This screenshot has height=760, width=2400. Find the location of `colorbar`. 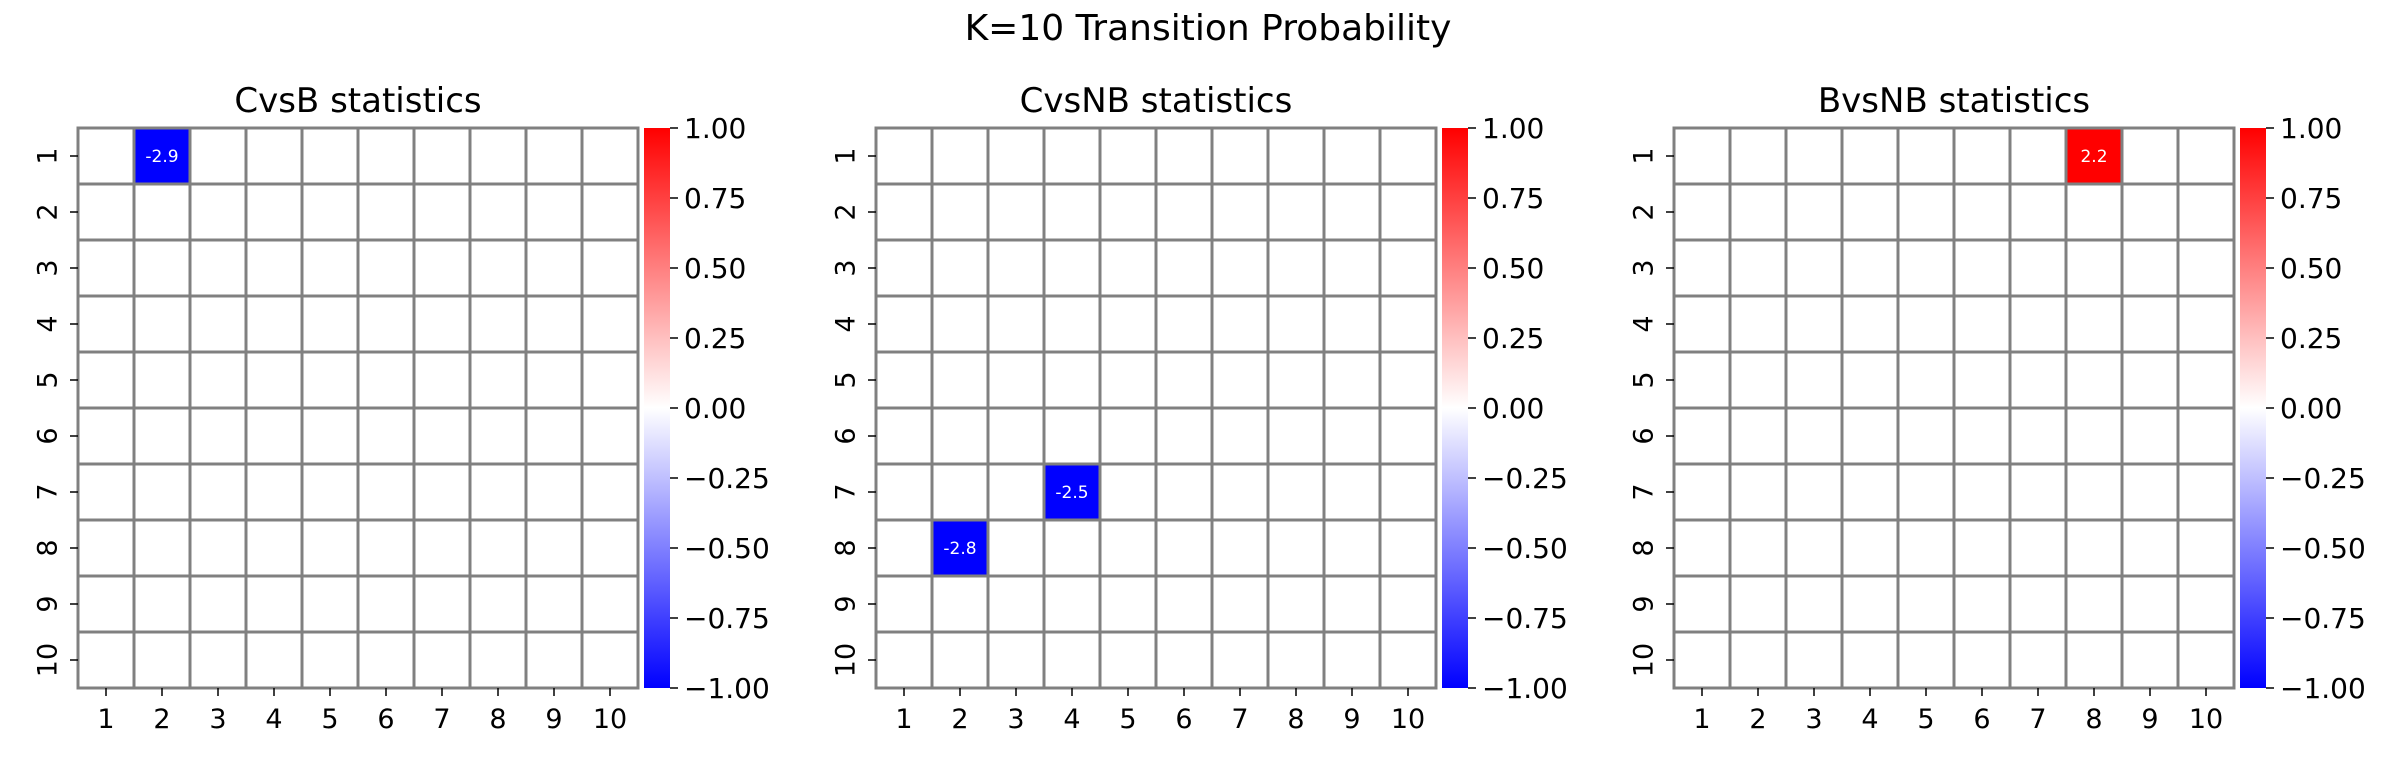

colorbar is located at coordinates (1455, 408).